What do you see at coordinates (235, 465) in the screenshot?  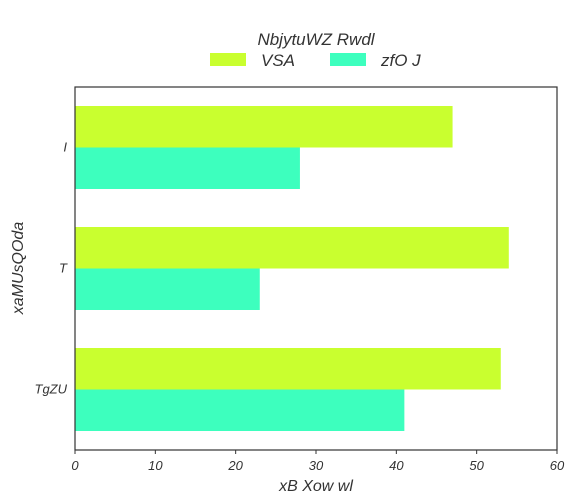 I see `x-tick-label: 20` at bounding box center [235, 465].